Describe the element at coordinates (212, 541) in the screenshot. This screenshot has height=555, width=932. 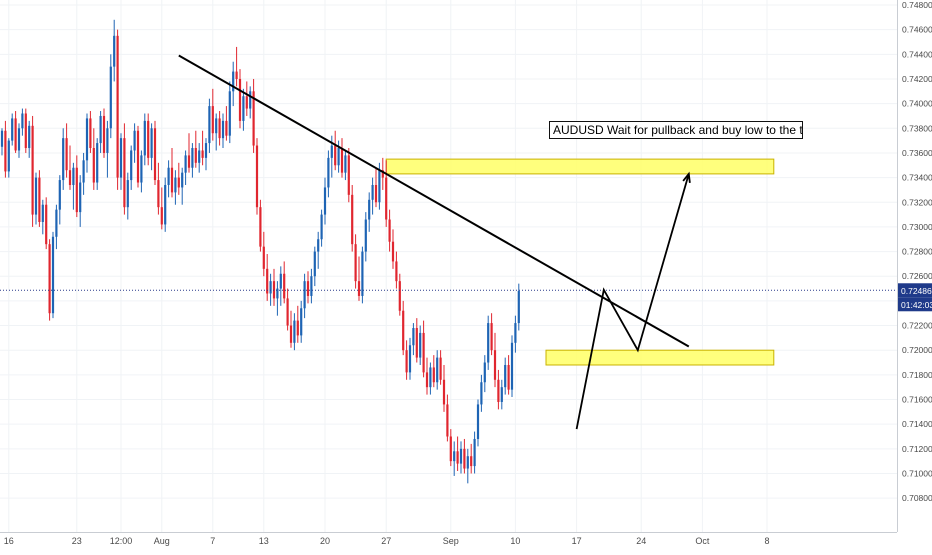
I see `x-tick-label: 7` at that location.